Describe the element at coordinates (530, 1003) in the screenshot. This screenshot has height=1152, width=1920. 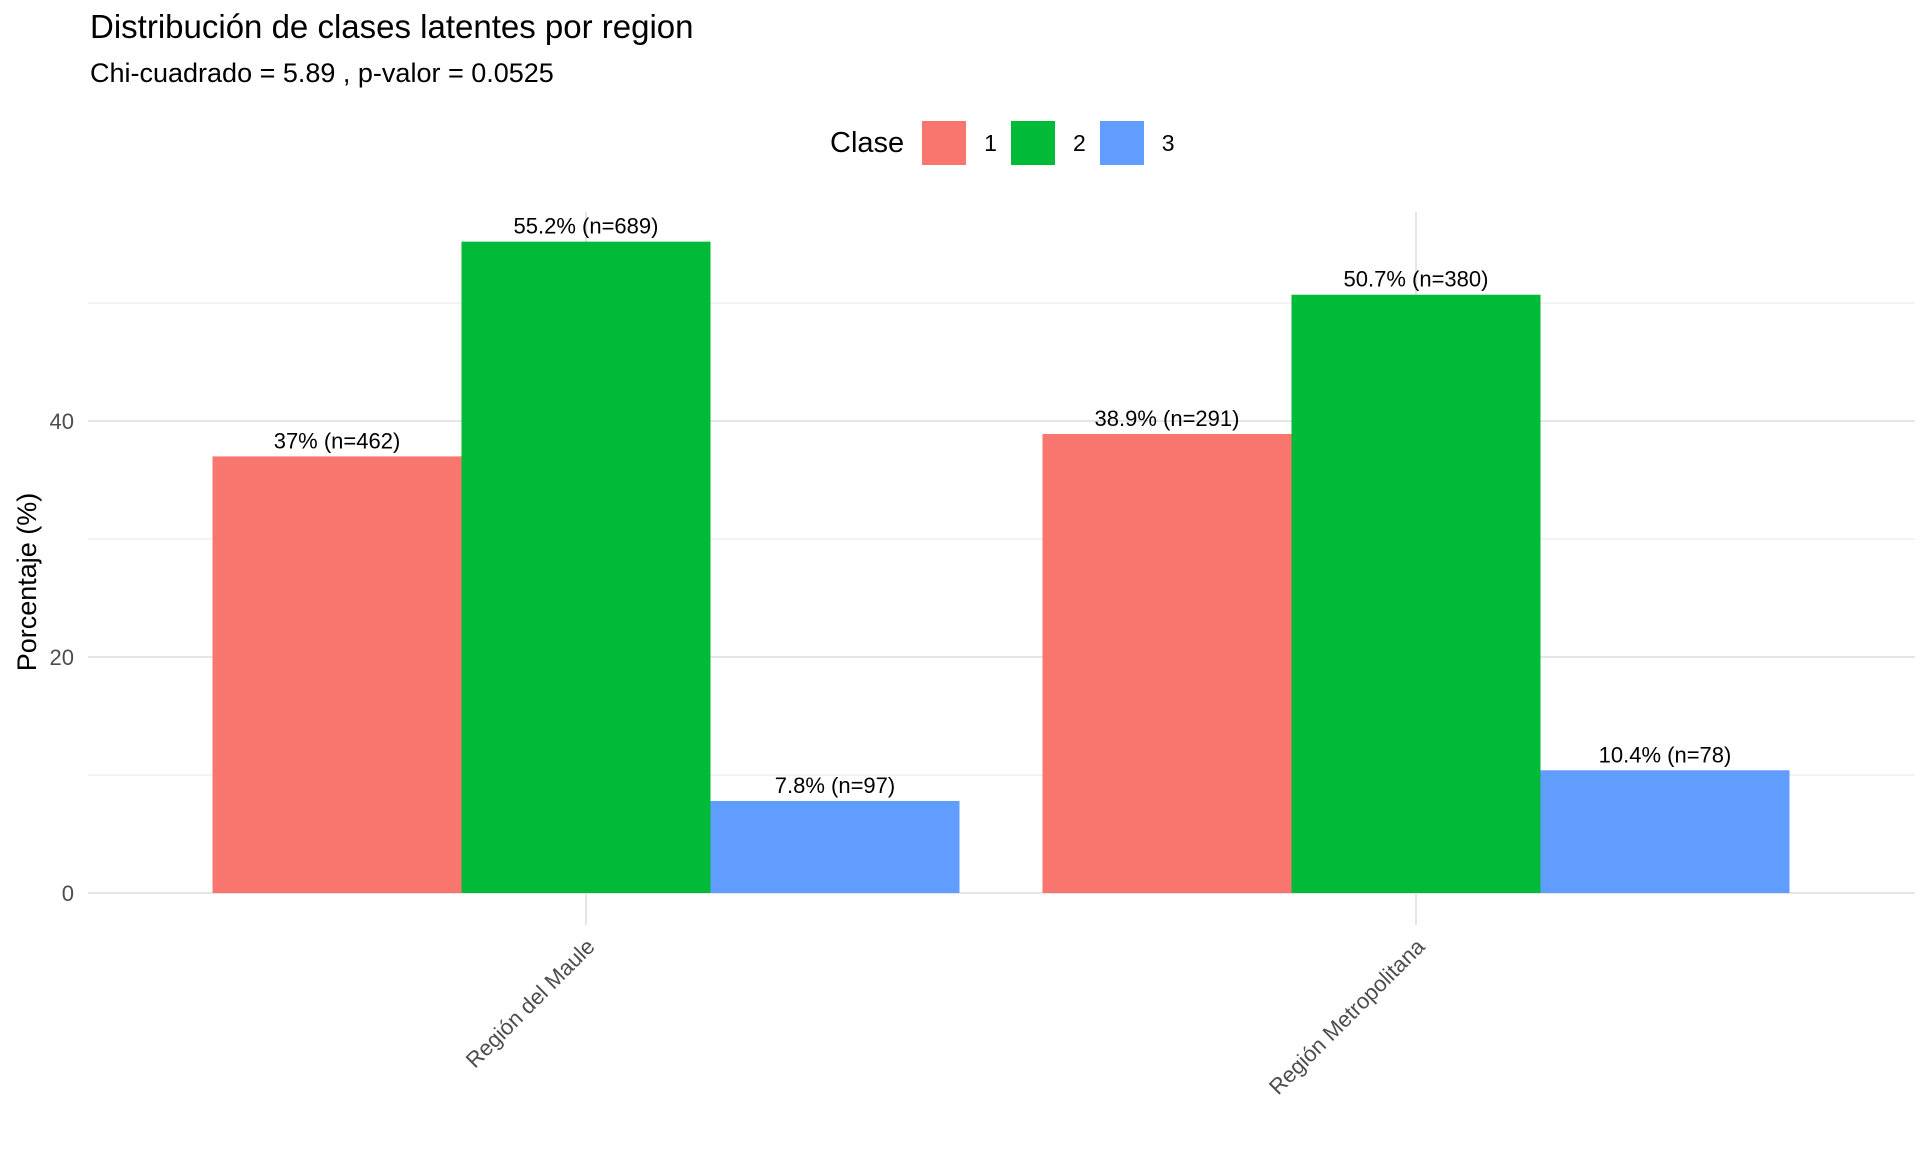
I see `x-tick-label: Región del Maule` at that location.